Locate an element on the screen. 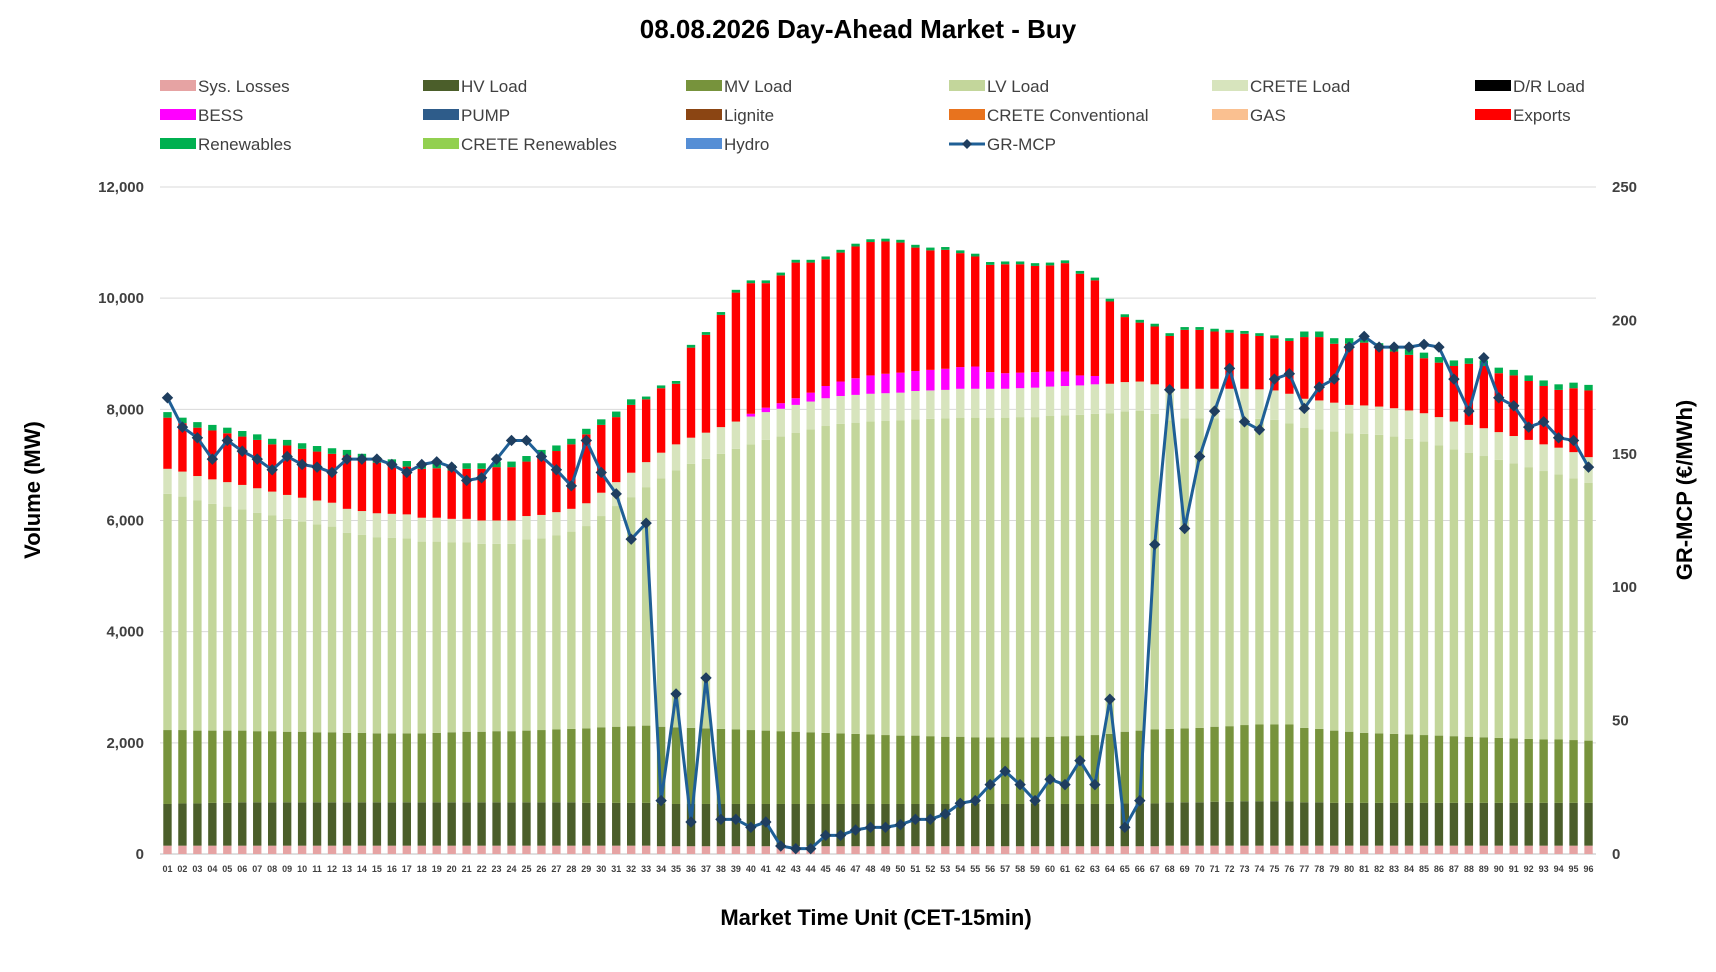 The image size is (1716, 972). x-tick-label: 20 is located at coordinates (452, 869).